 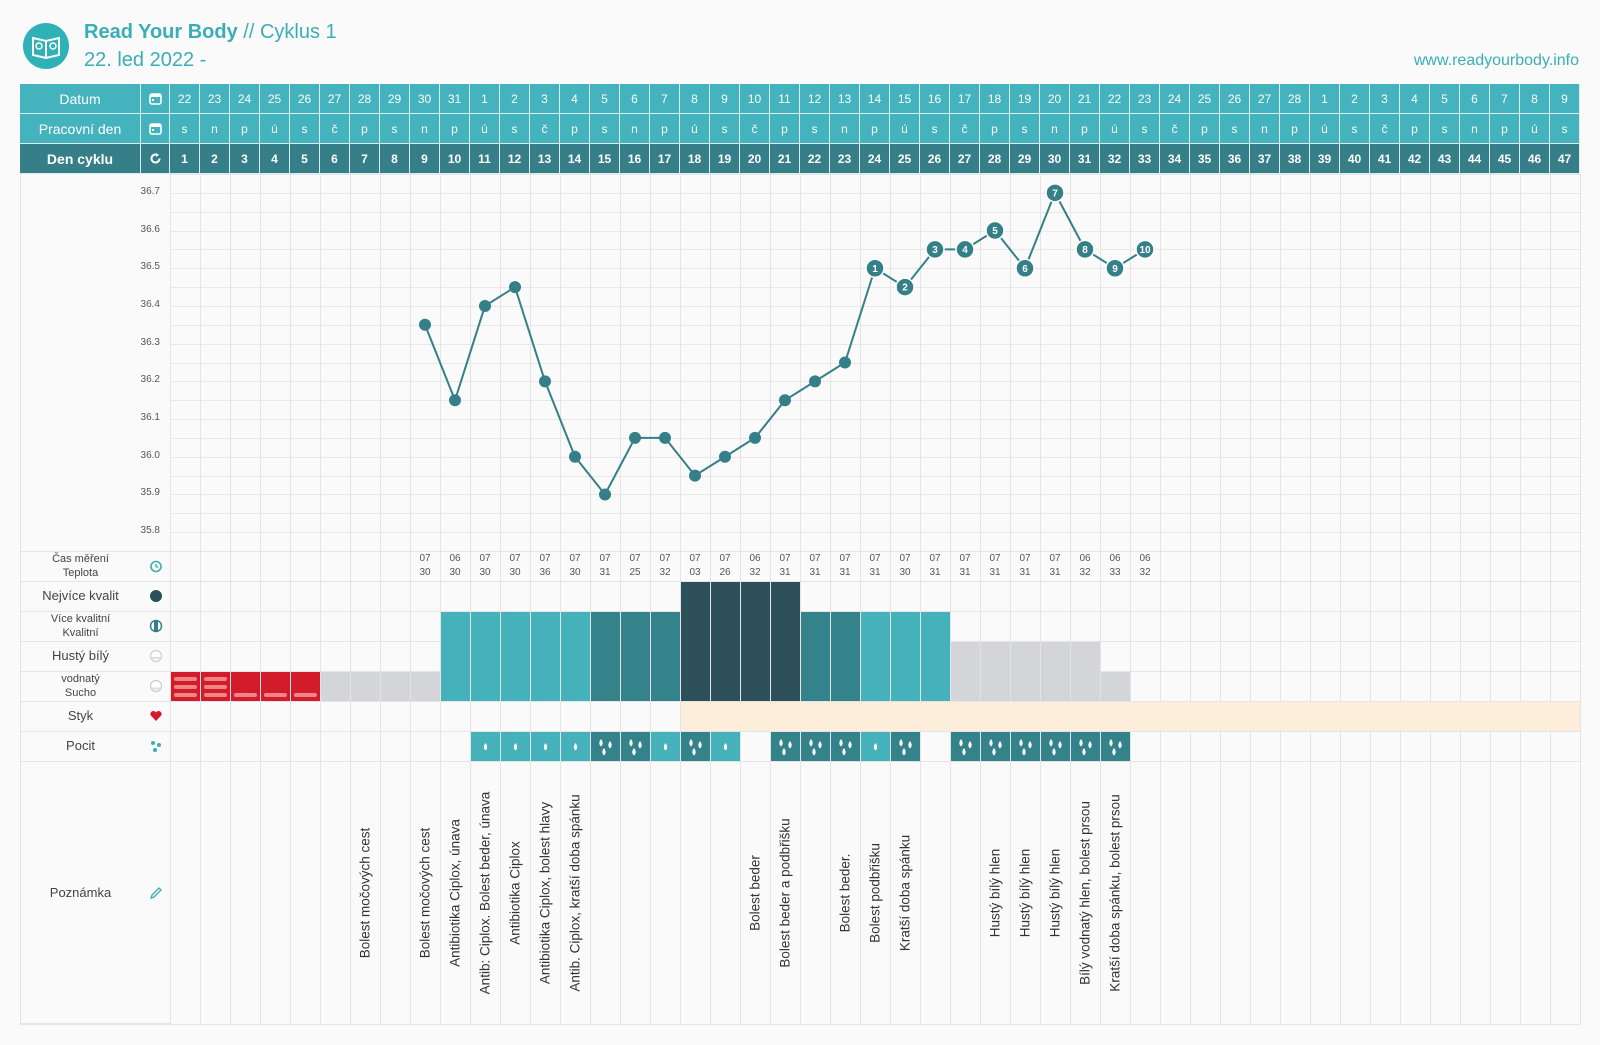 I want to click on measurement-time: 06 32, so click(x=1145, y=566).